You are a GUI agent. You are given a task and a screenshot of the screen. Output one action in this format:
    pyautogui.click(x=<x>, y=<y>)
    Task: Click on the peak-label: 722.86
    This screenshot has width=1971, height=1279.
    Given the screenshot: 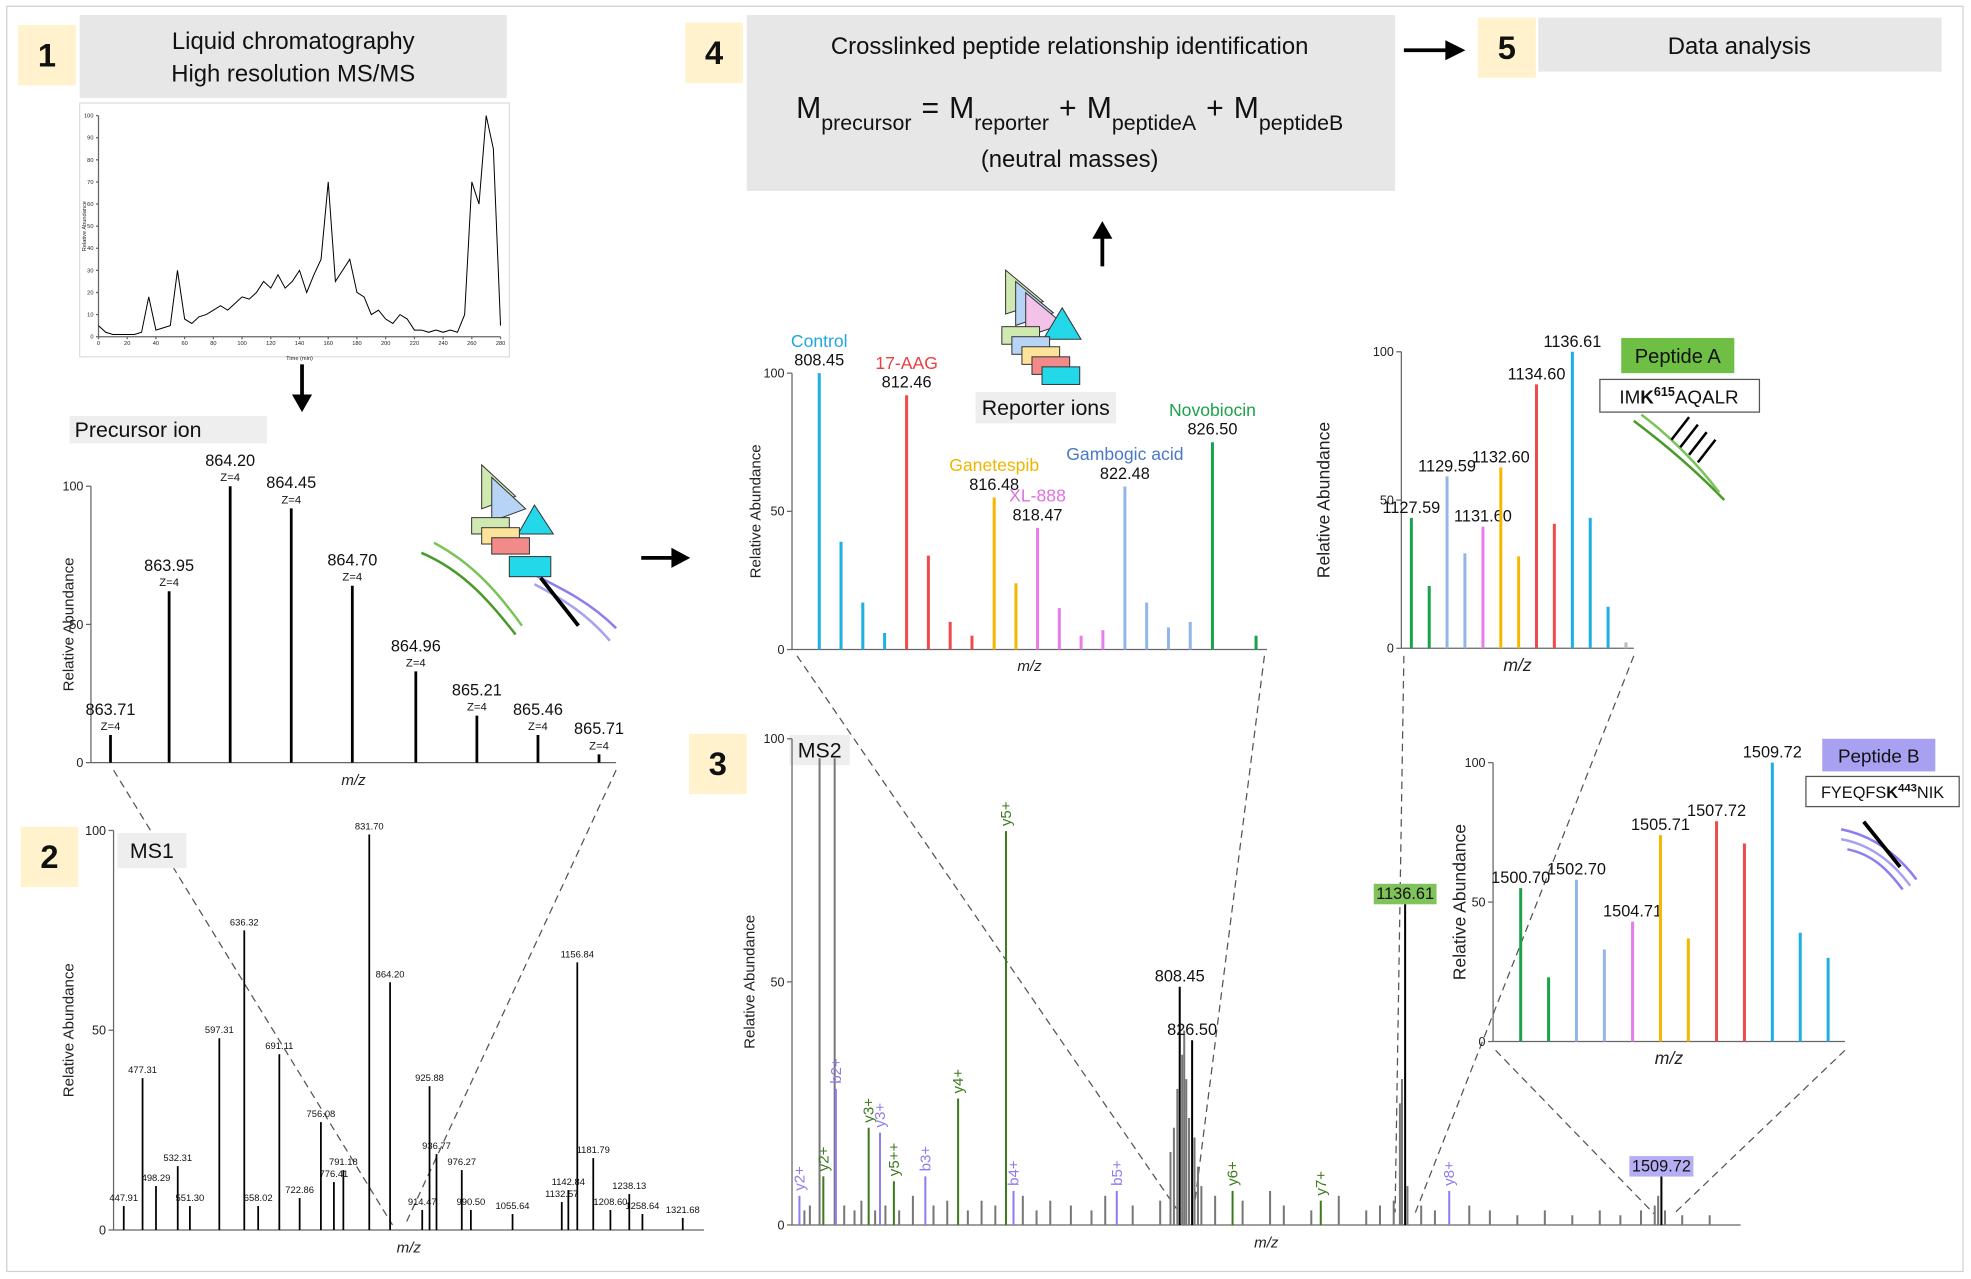 What is the action you would take?
    pyautogui.click(x=299, y=1189)
    